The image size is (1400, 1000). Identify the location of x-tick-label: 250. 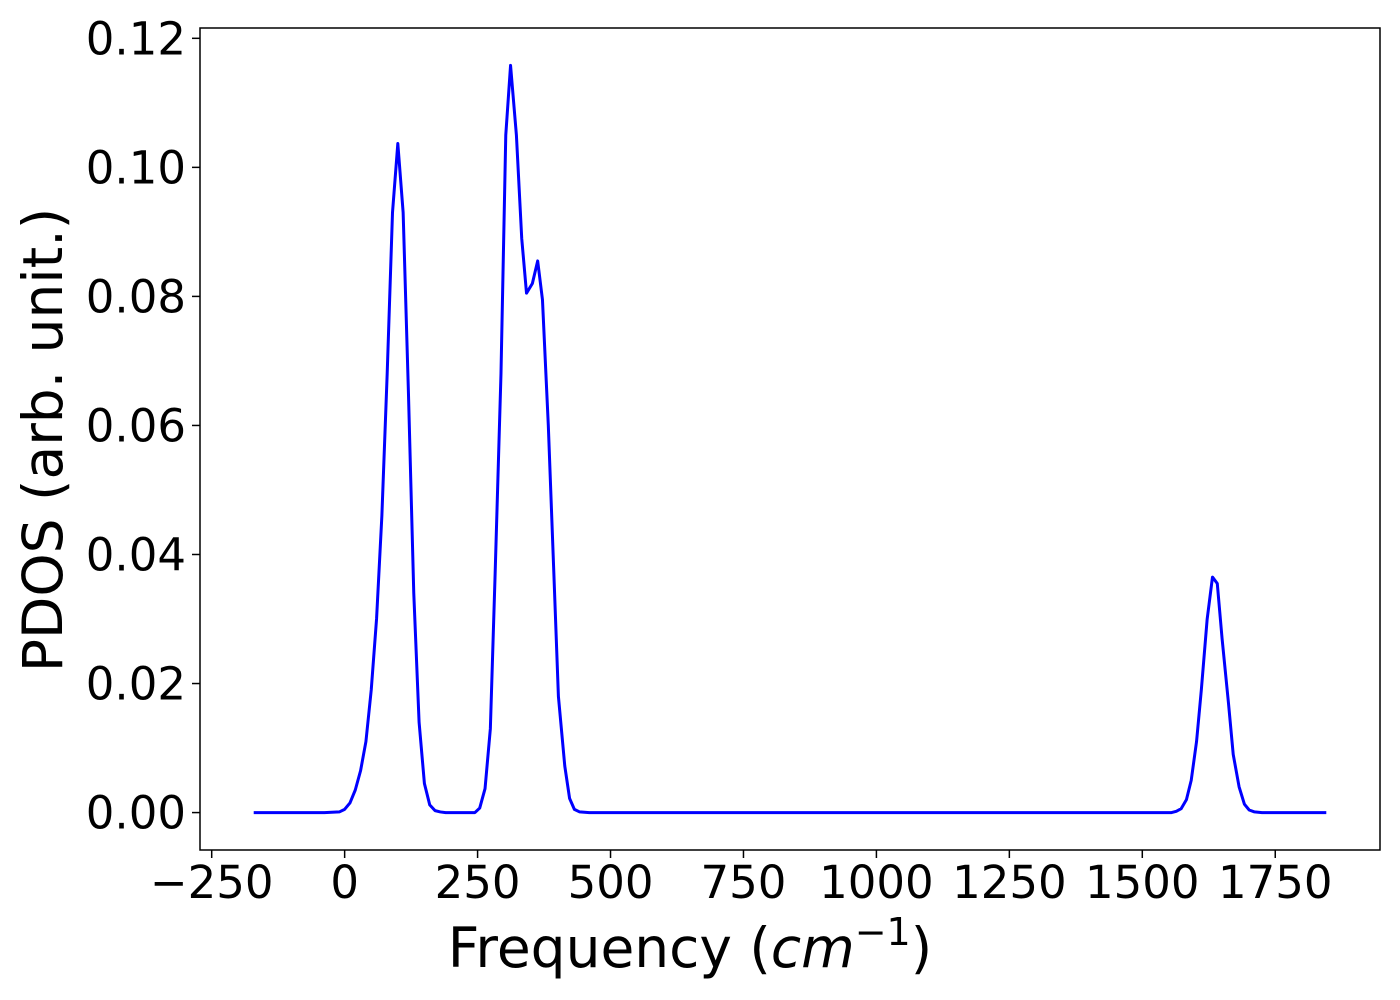
(478, 882).